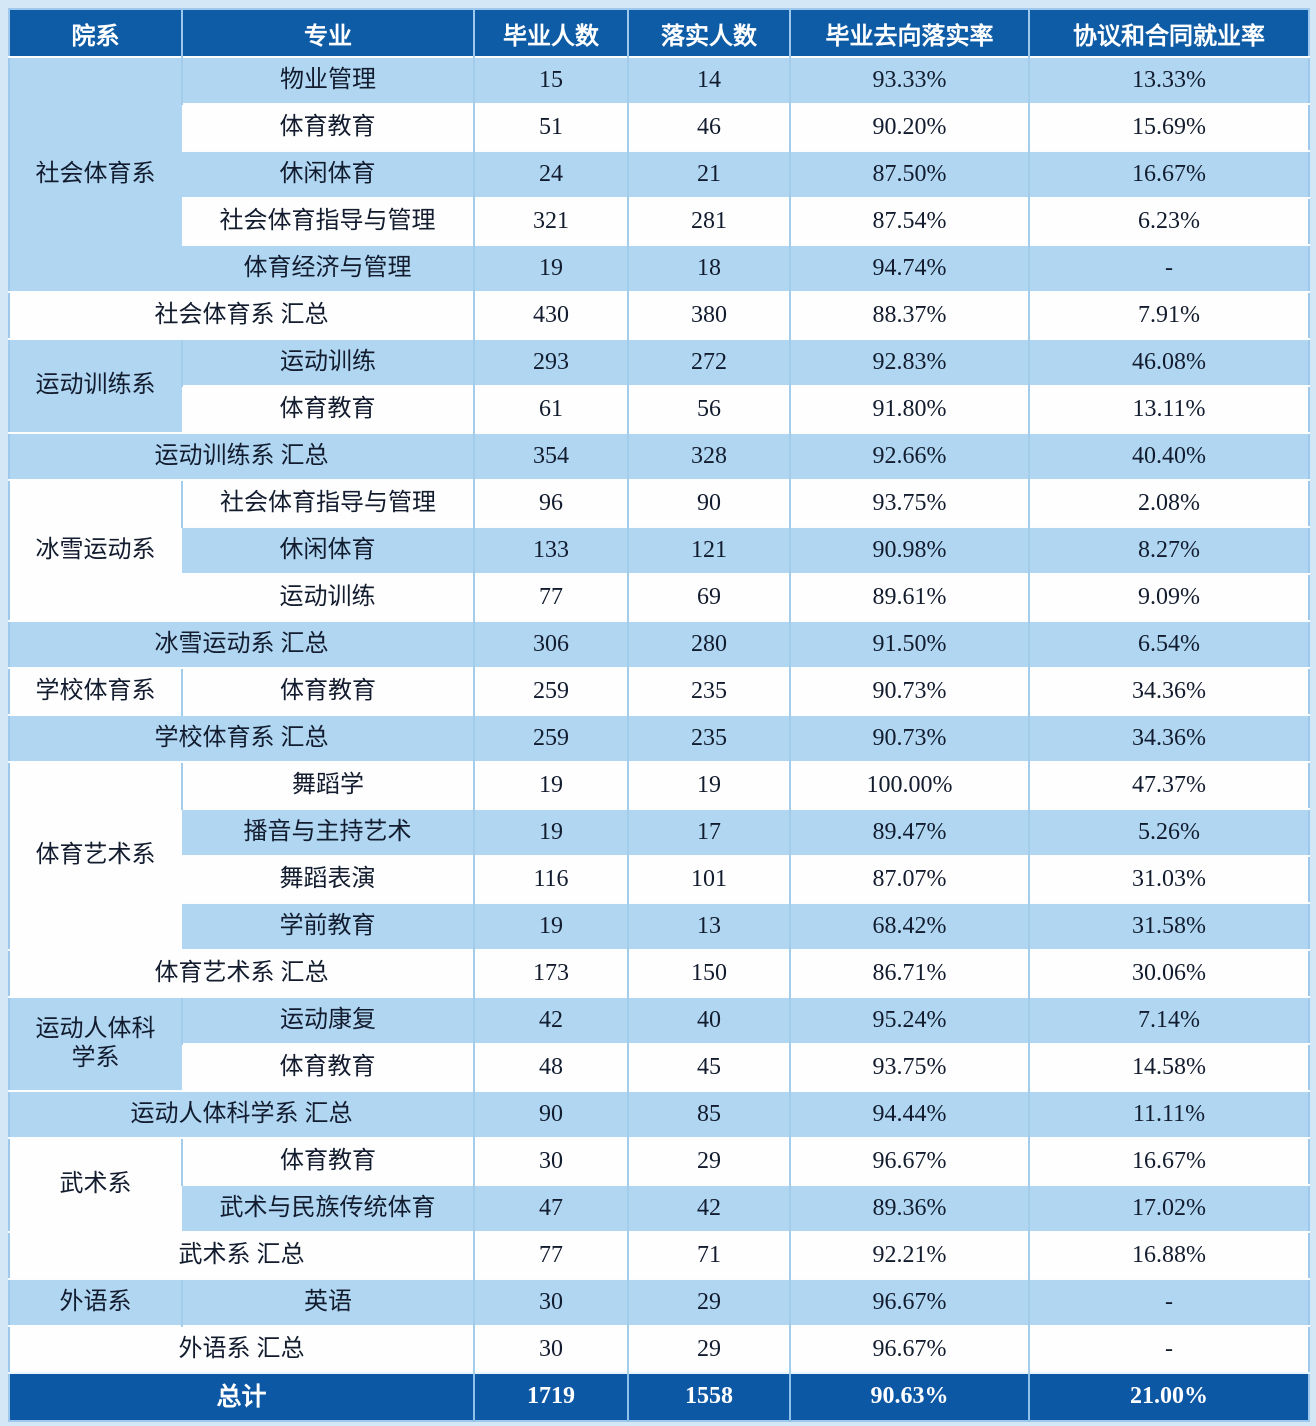 Image resolution: width=1316 pixels, height=1426 pixels. Describe the element at coordinates (659, 550) in the screenshot. I see `table-row: 休闲体育 133 121 90.98% 8.27%` at that location.